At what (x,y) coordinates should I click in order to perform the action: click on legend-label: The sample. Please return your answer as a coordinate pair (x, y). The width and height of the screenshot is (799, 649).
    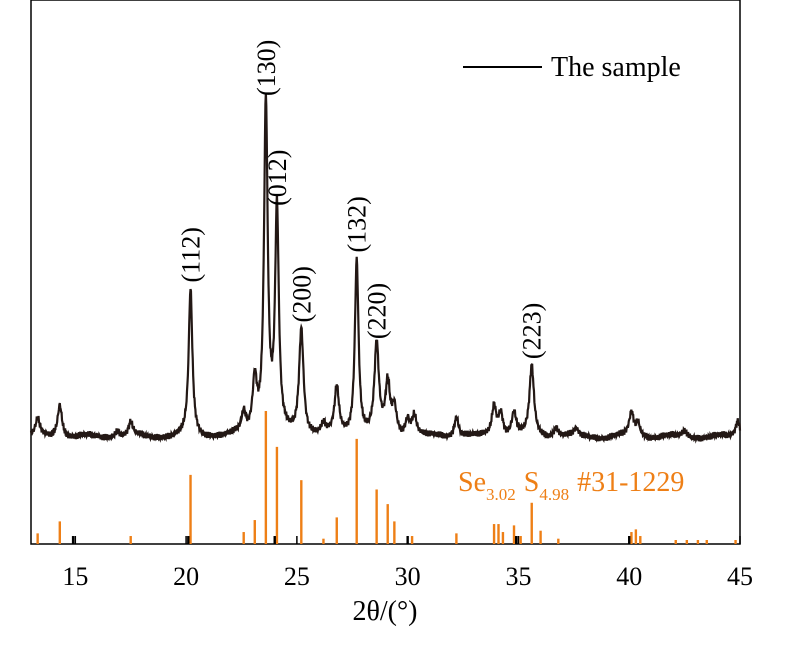
    Looking at the image, I should click on (616, 67).